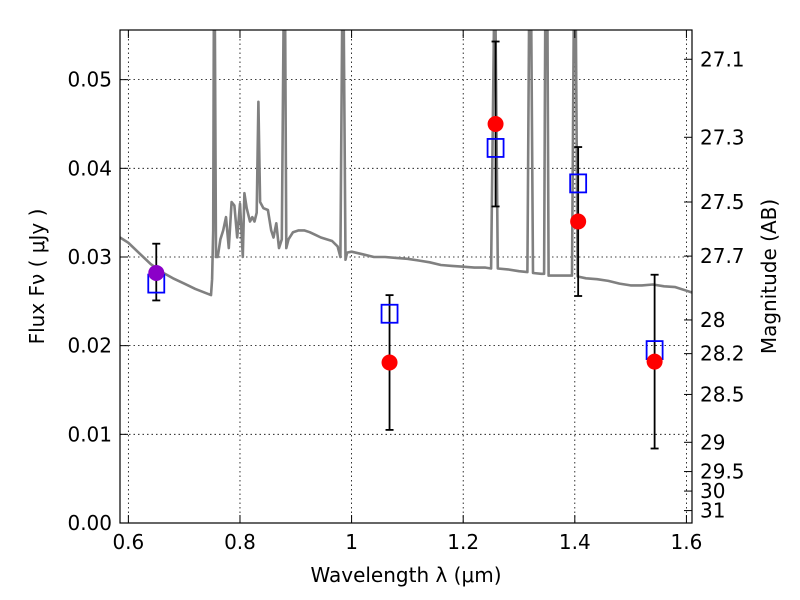 This screenshot has height=600, width=800. I want to click on right-tick-label: 31, so click(712, 511).